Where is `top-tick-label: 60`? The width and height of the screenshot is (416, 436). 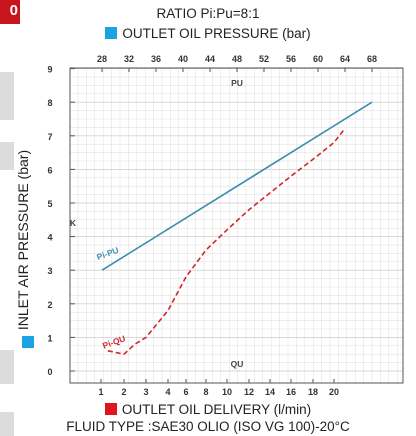 top-tick-label: 60 is located at coordinates (318, 59).